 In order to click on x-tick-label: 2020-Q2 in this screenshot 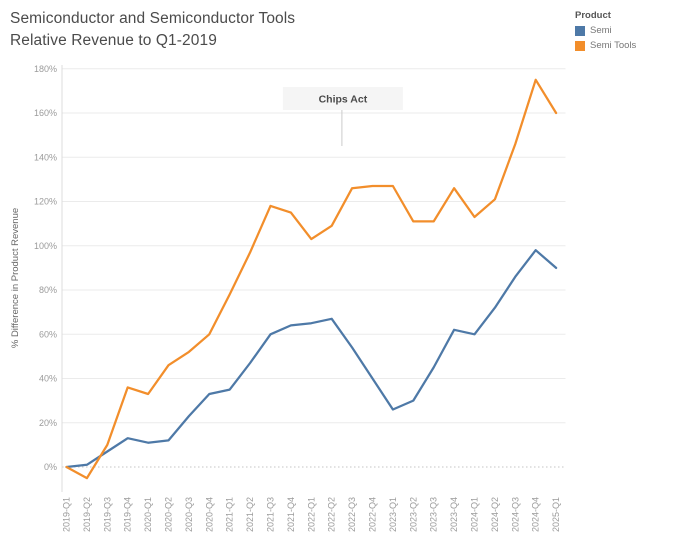, I will do `click(169, 514)`.